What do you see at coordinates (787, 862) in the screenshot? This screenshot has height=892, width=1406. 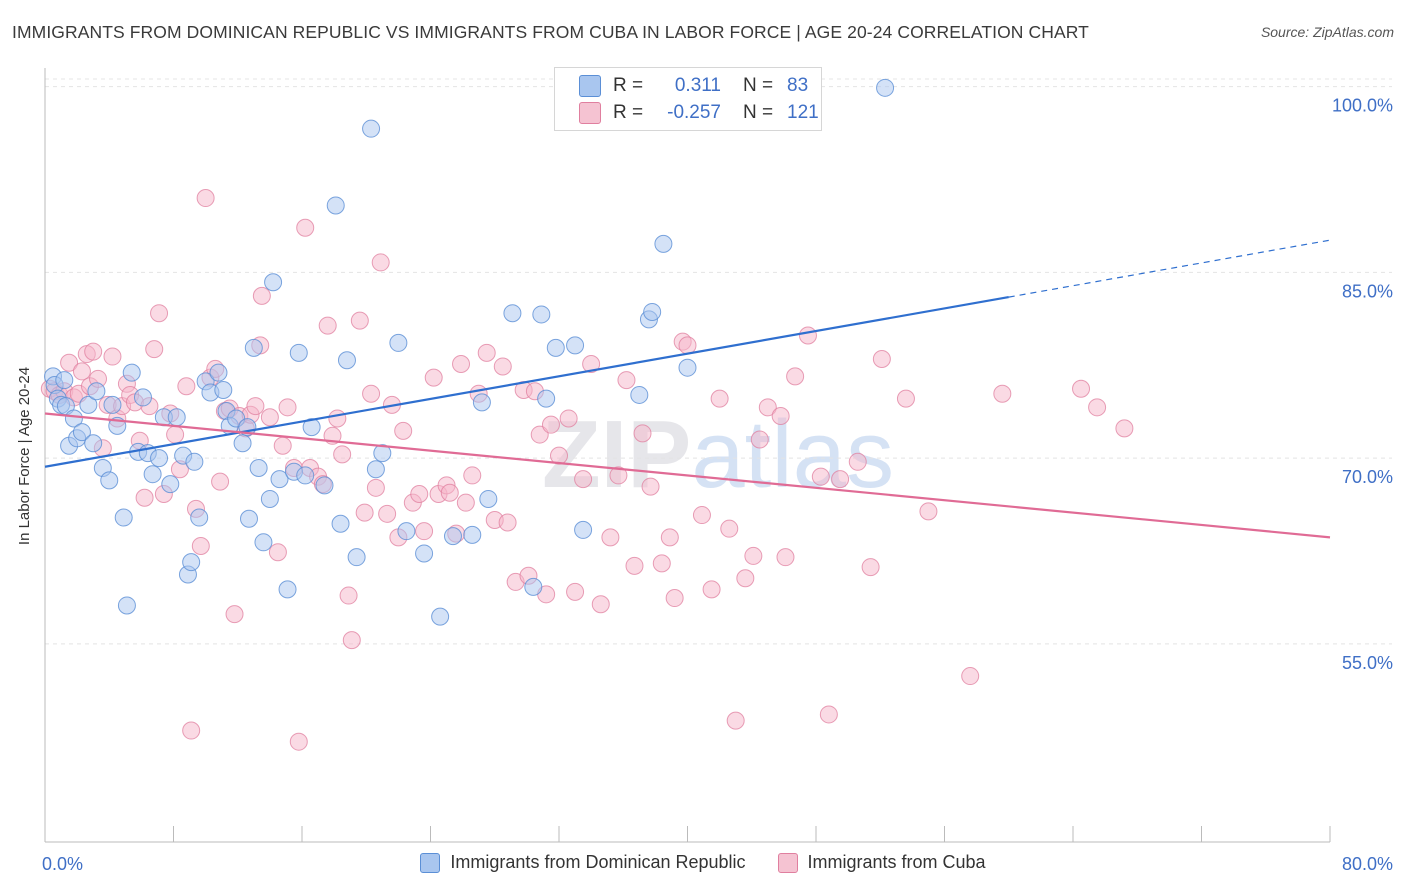 I see `cuba-legend-swatch` at bounding box center [787, 862].